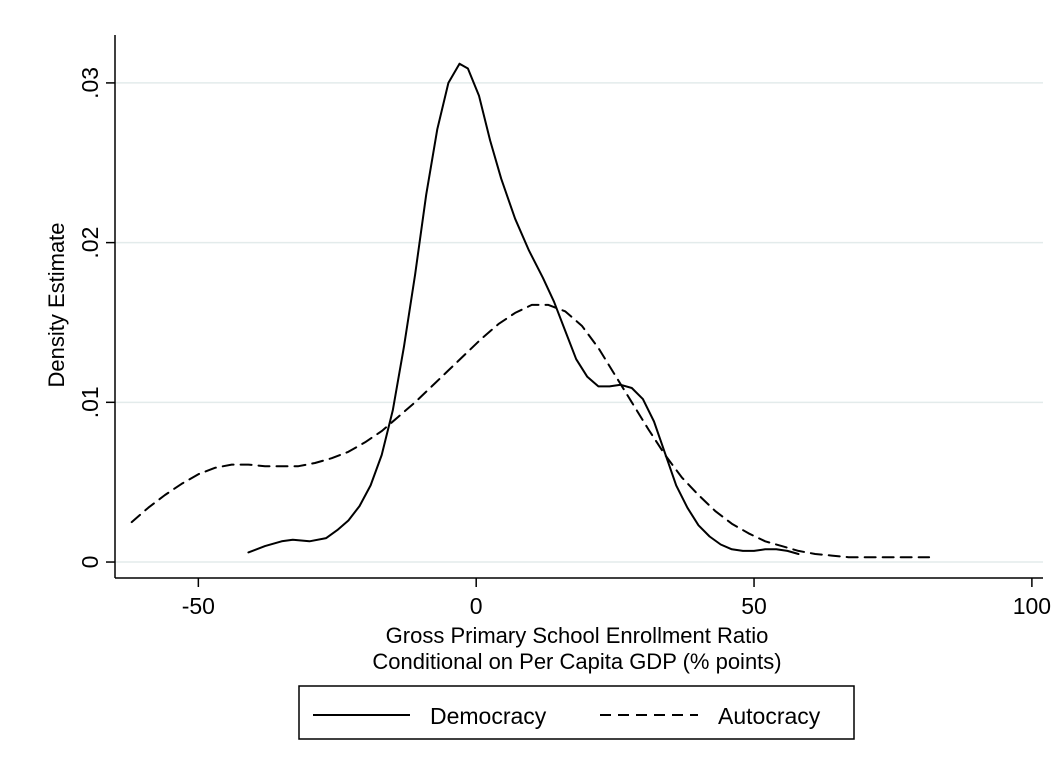 Image resolution: width=1061 pixels, height=771 pixels. Describe the element at coordinates (577, 635) in the screenshot. I see `x-axis-title-line-1: Gross Primary School Enrollment Ratio` at that location.